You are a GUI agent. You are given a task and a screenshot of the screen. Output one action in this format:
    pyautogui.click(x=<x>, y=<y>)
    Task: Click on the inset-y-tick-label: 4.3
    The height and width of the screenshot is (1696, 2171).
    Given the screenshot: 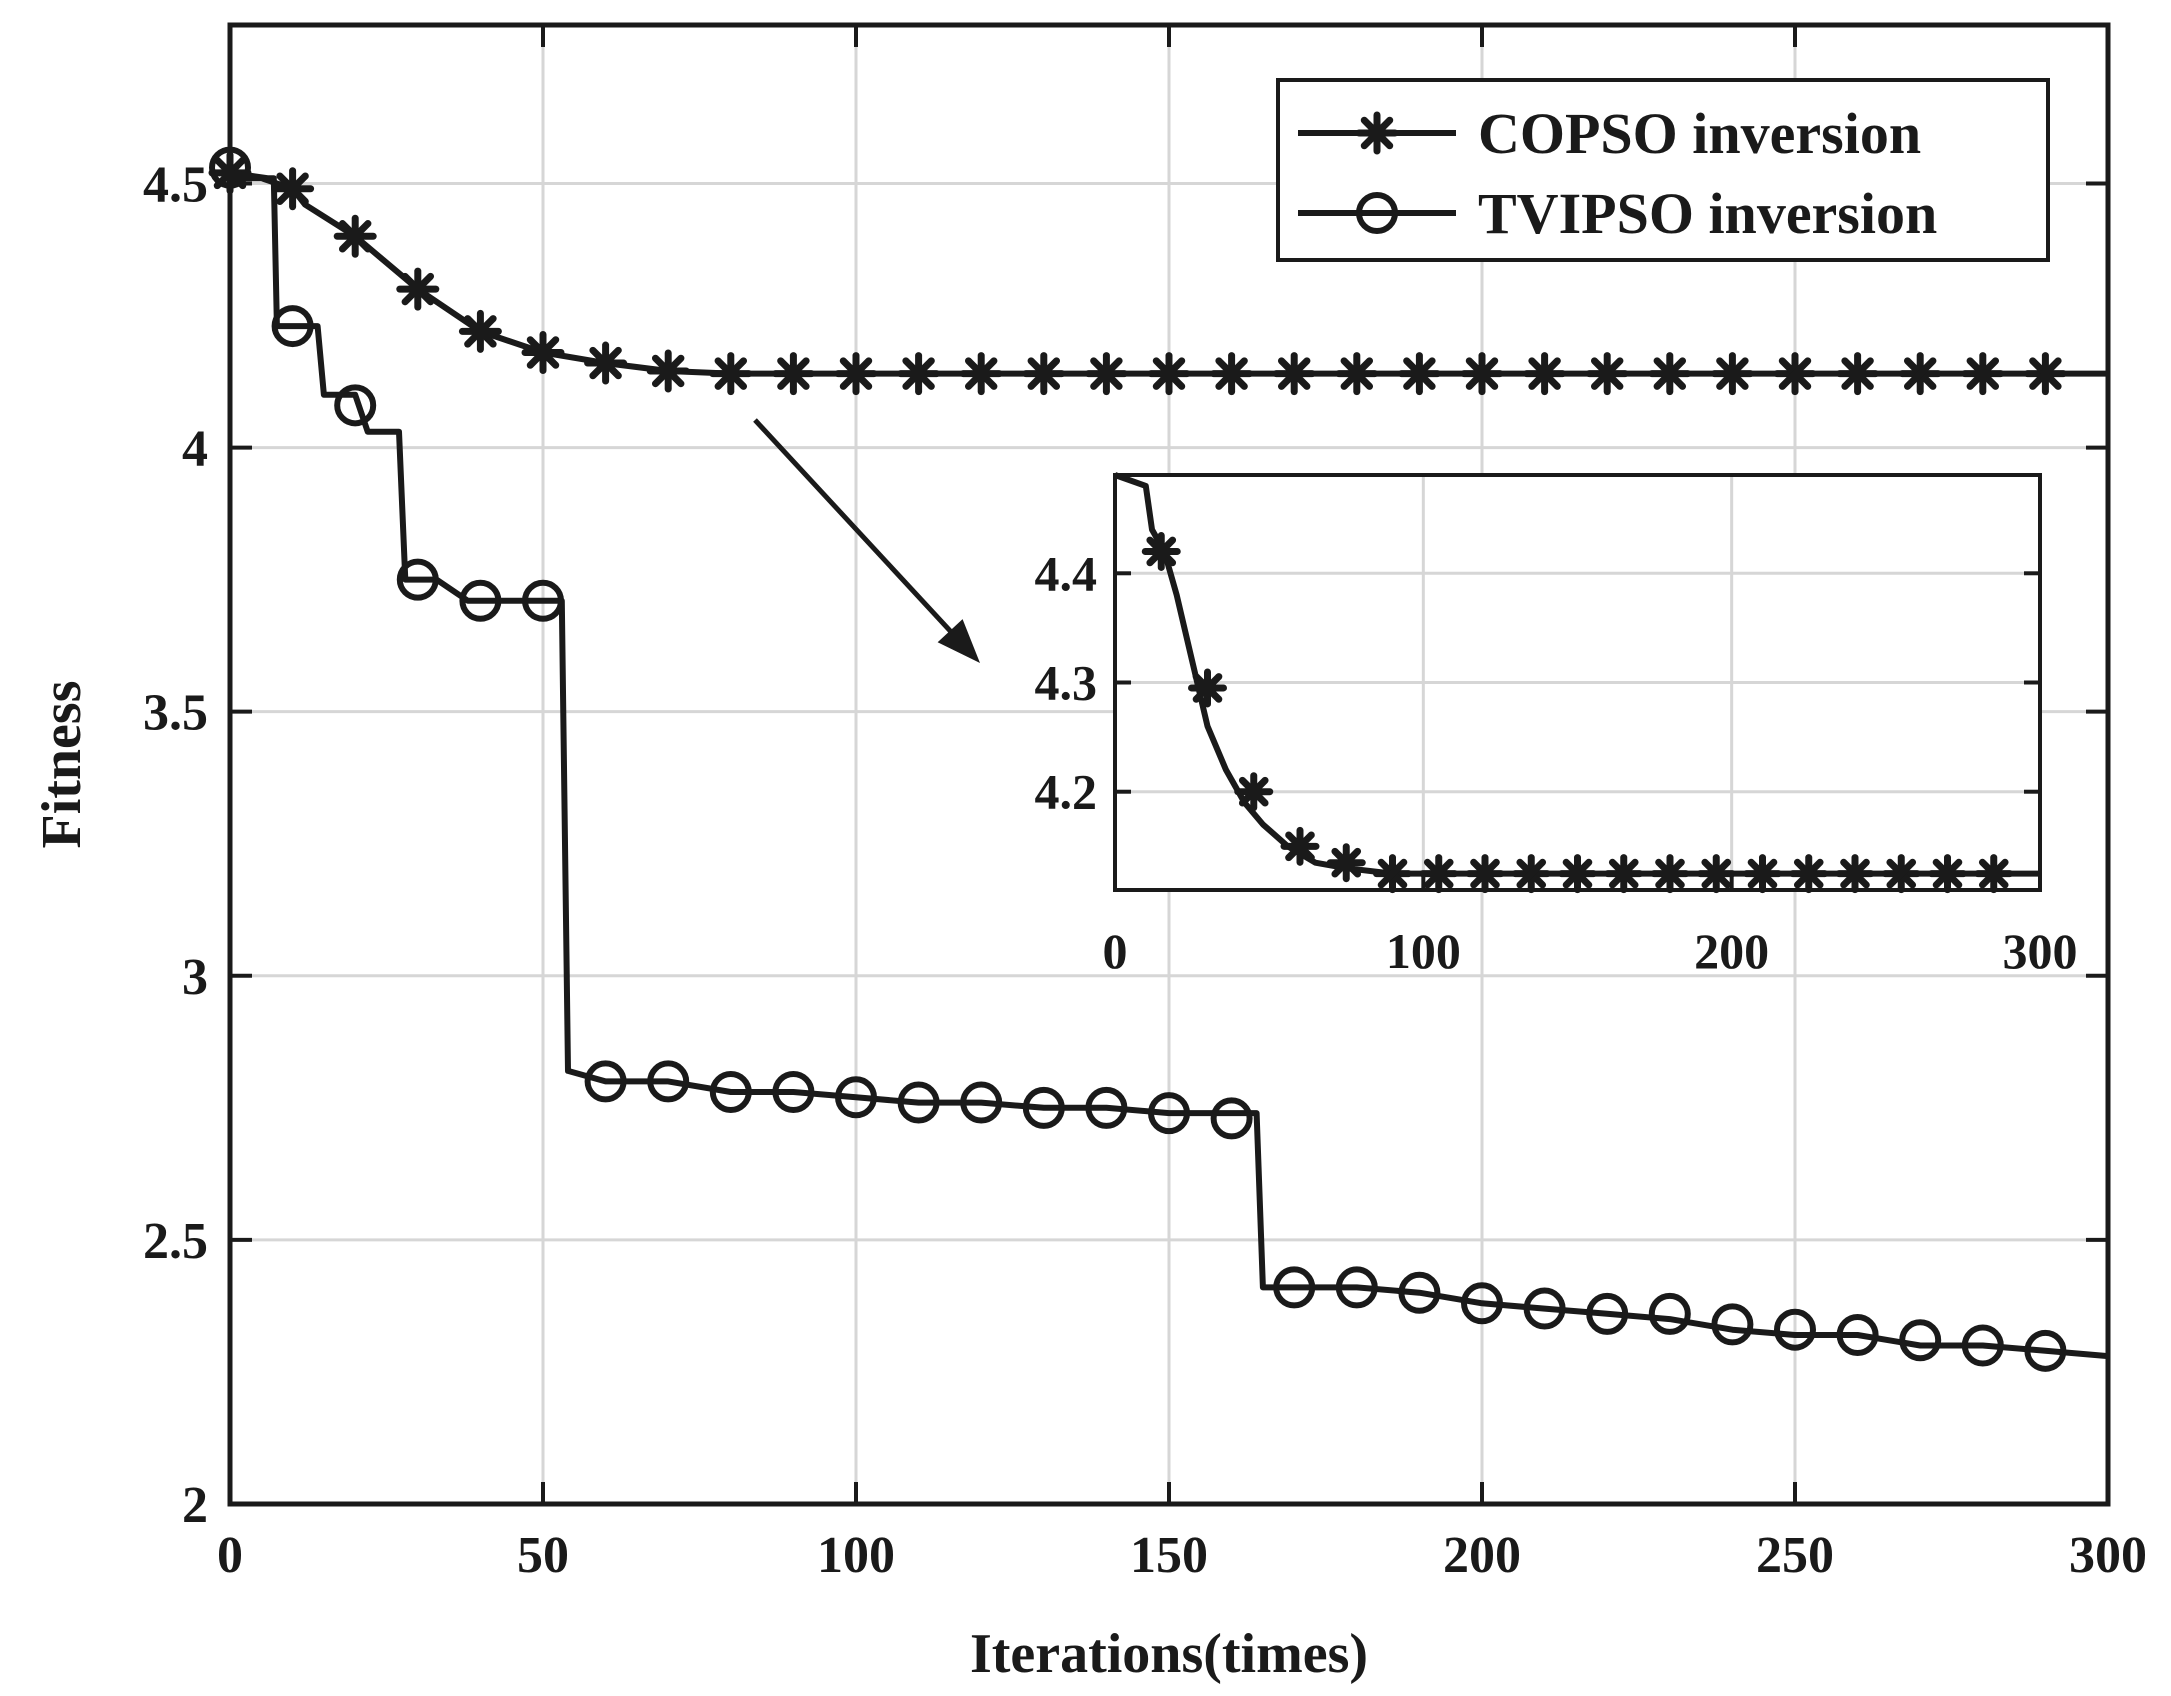 What is the action you would take?
    pyautogui.click(x=1066, y=683)
    